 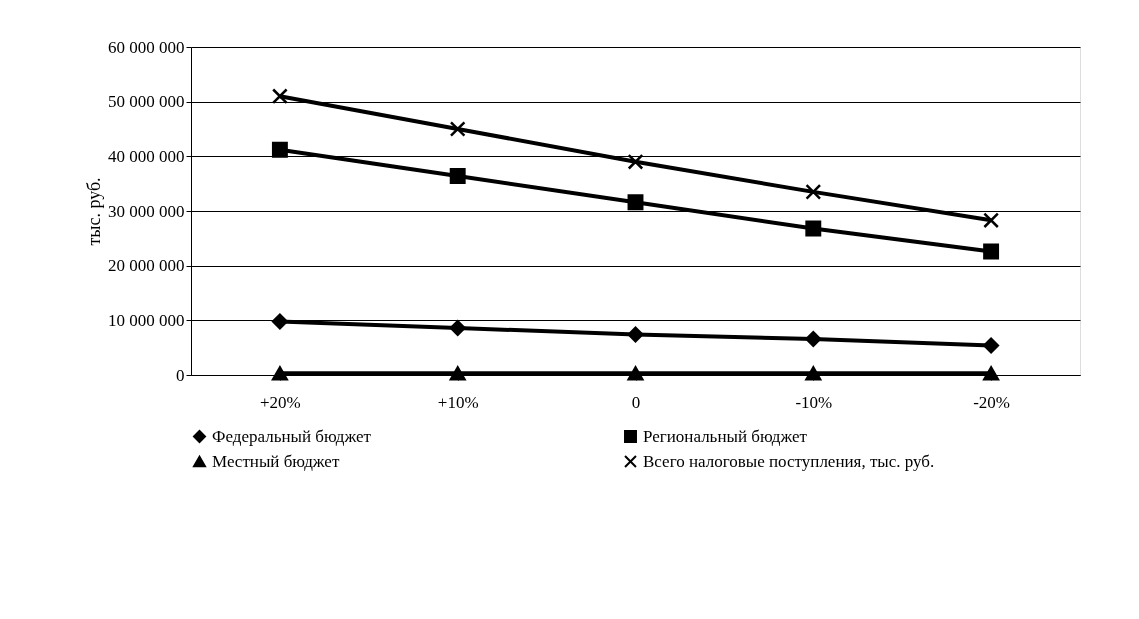 What do you see at coordinates (814, 402) in the screenshot?
I see `x-tick-label: -10%` at bounding box center [814, 402].